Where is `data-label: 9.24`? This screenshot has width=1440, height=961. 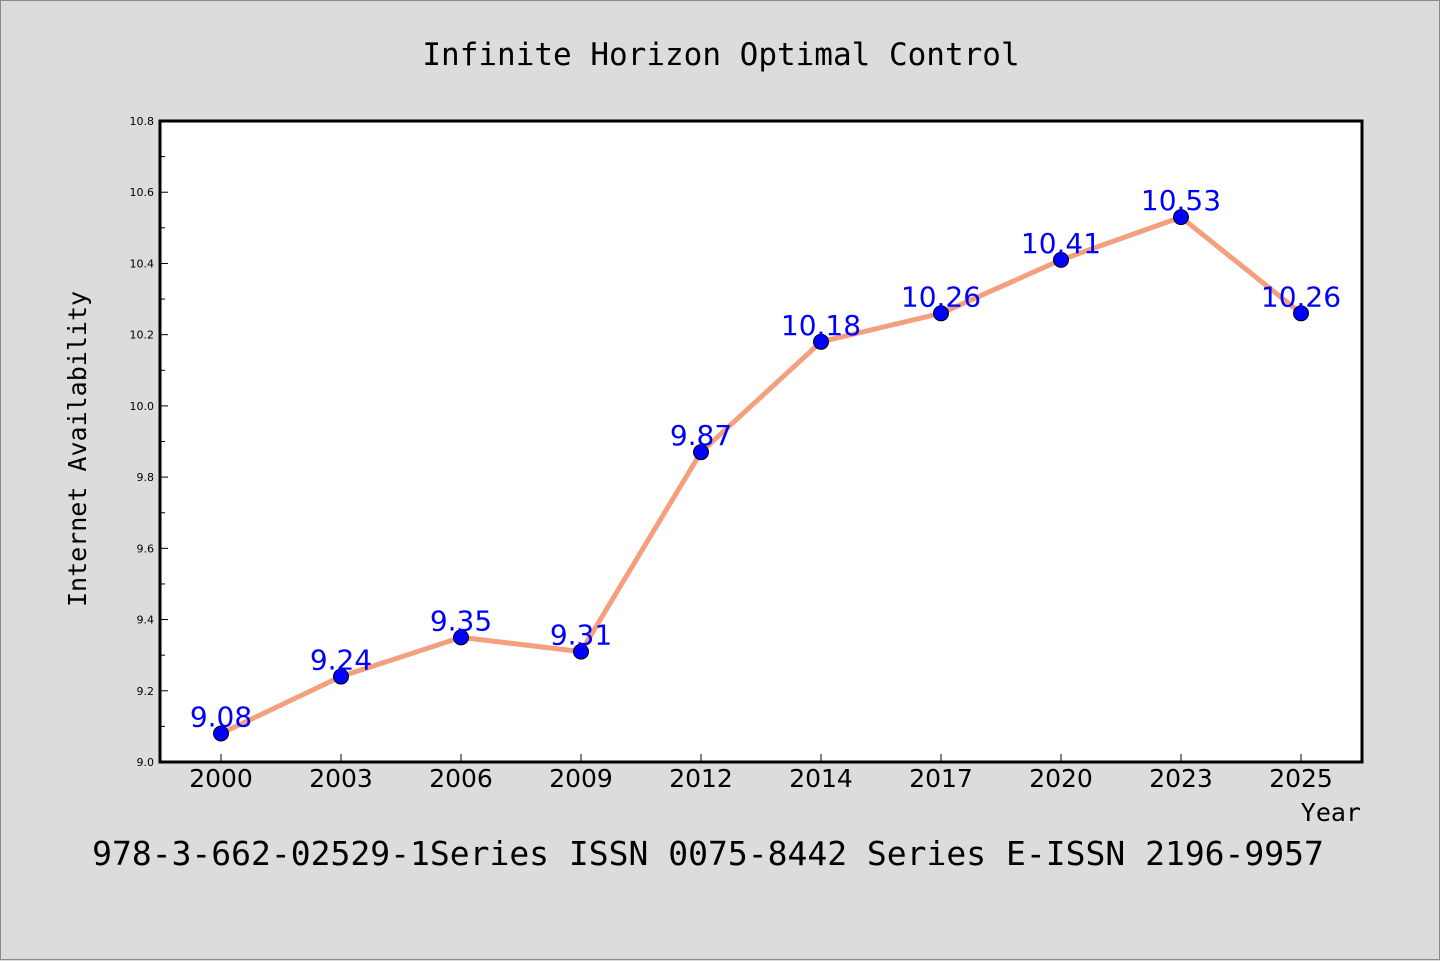 data-label: 9.24 is located at coordinates (341, 660).